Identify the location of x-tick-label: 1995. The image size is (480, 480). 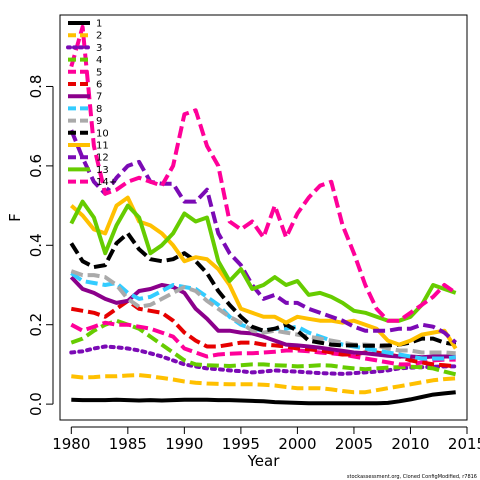
(241, 444).